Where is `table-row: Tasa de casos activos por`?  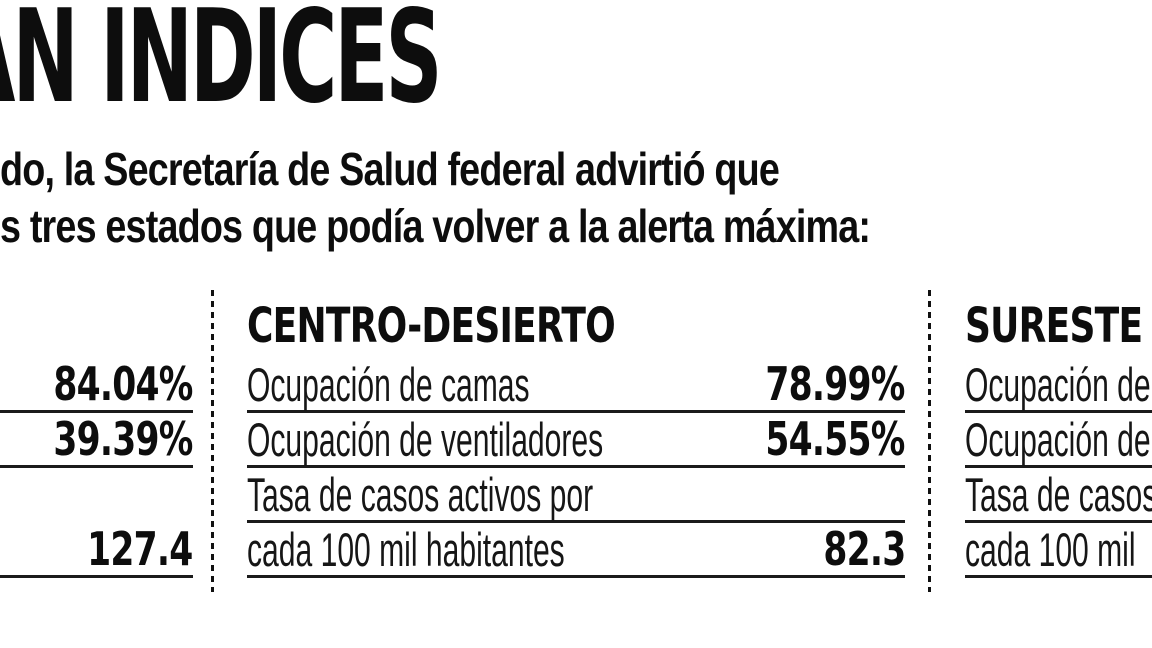 table-row: Tasa de casos activos por is located at coordinates (576, 495).